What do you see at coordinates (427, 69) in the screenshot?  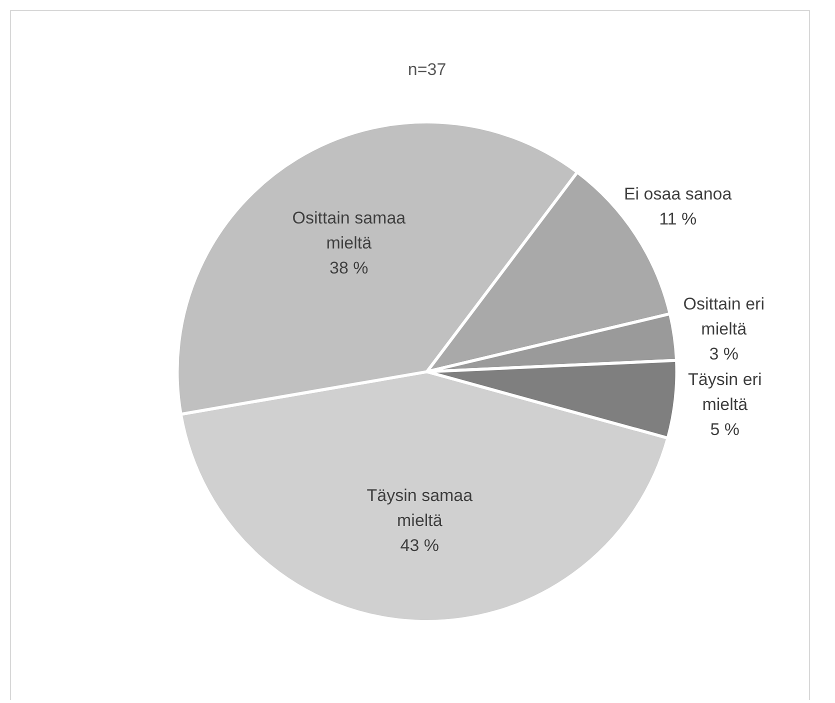 I see `chart-title: n=37` at bounding box center [427, 69].